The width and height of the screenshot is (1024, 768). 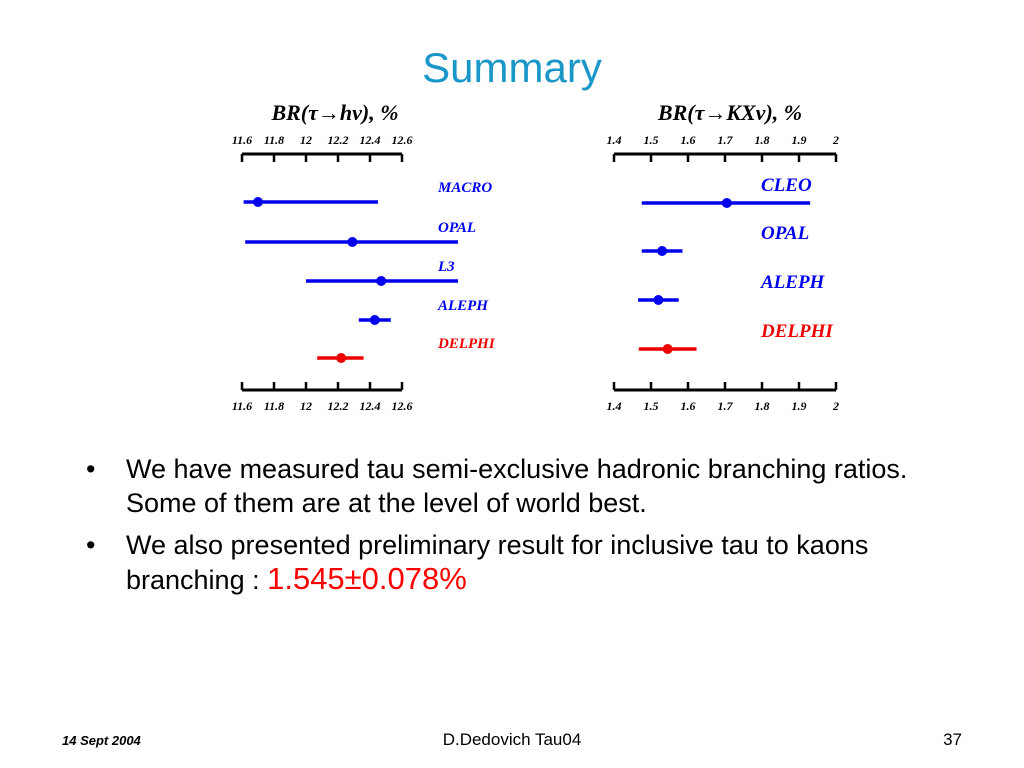 I want to click on series-label: L3, so click(x=446, y=267).